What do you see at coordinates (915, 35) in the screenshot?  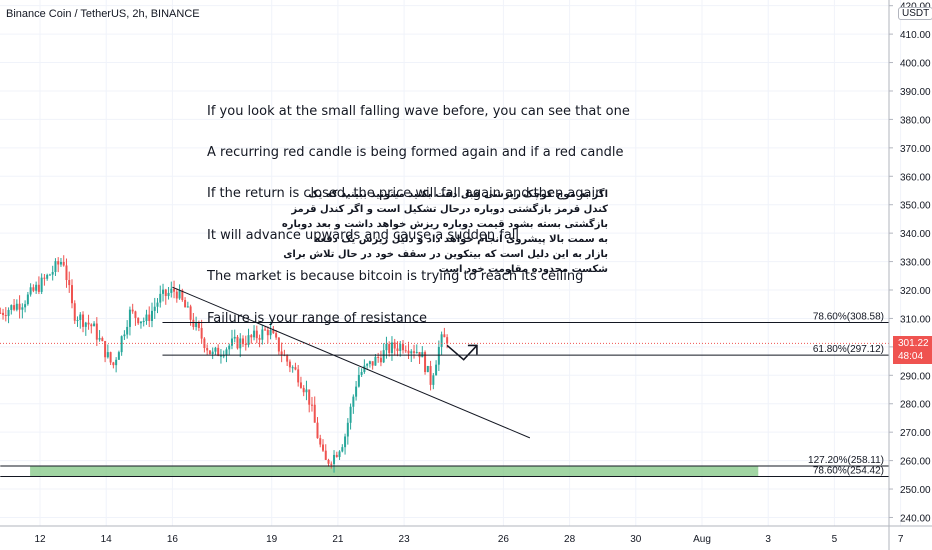 I see `price-axis-label: 410.00` at bounding box center [915, 35].